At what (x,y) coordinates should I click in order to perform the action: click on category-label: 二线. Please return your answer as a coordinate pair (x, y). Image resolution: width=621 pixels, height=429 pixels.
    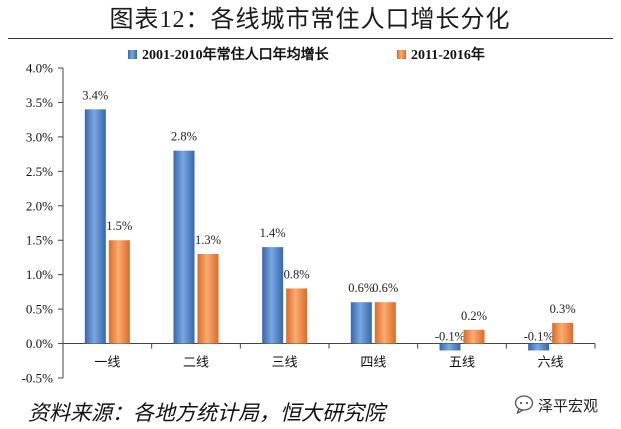
    Looking at the image, I should click on (196, 362).